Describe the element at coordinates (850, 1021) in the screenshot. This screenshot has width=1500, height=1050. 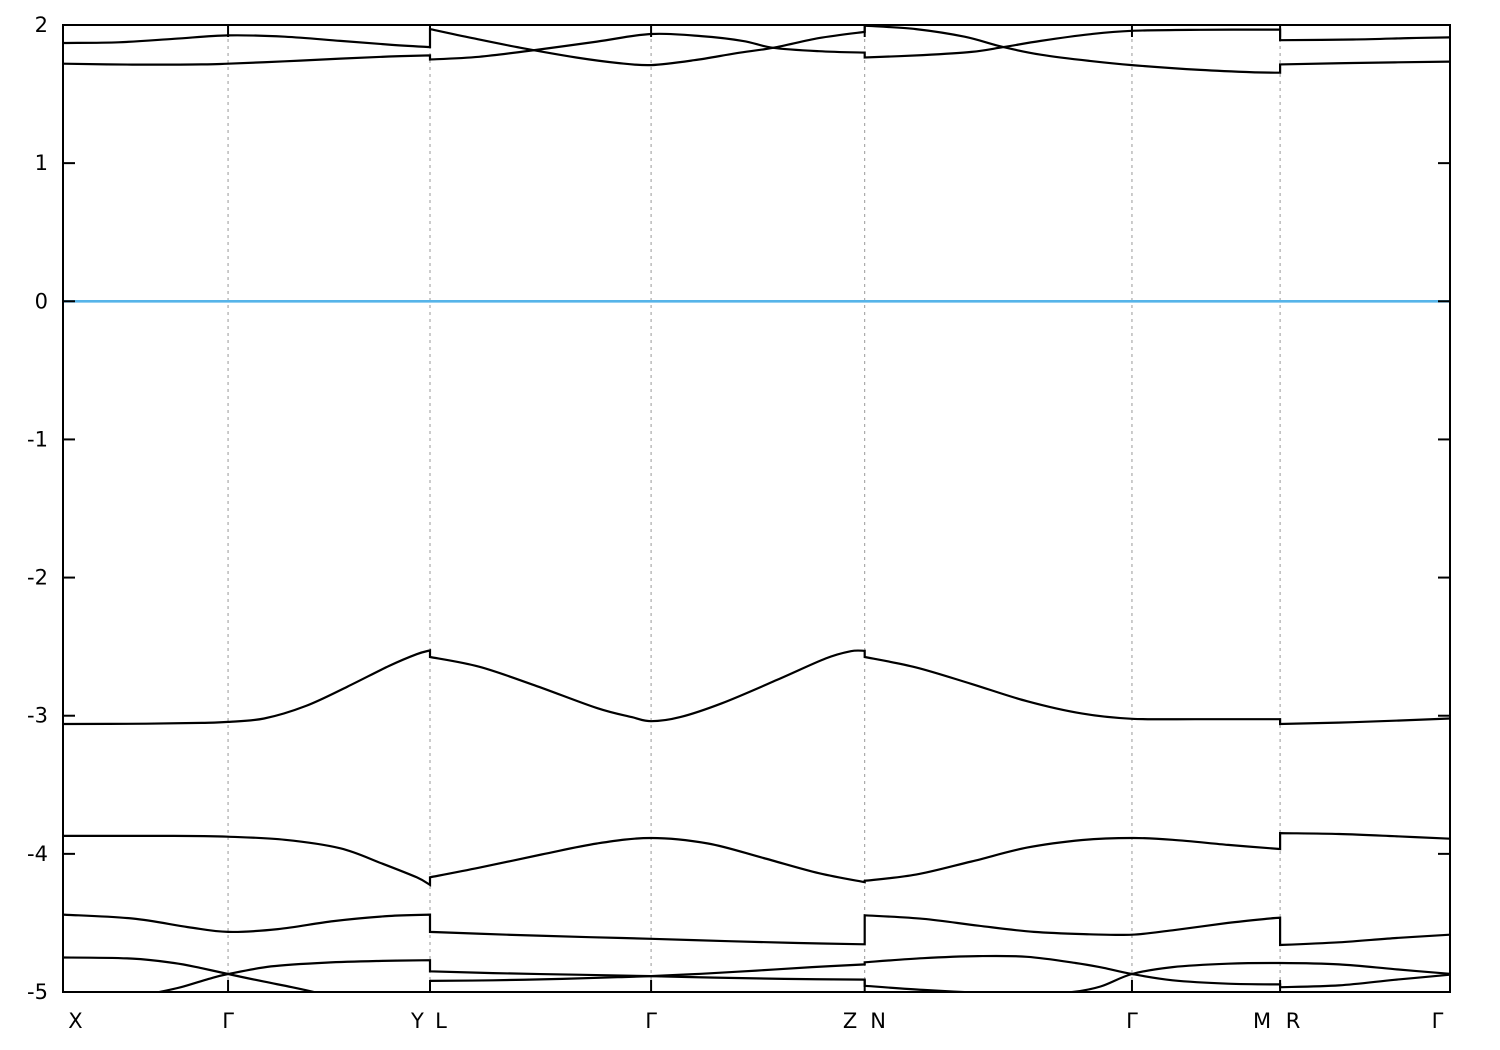
I see `x-tick-label-kpoint: Z` at that location.